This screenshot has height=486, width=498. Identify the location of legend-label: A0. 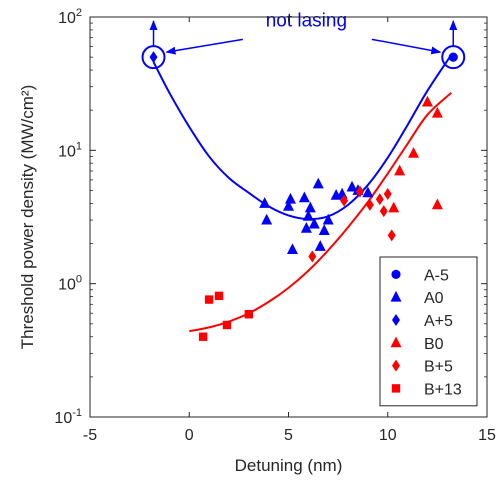
(434, 298).